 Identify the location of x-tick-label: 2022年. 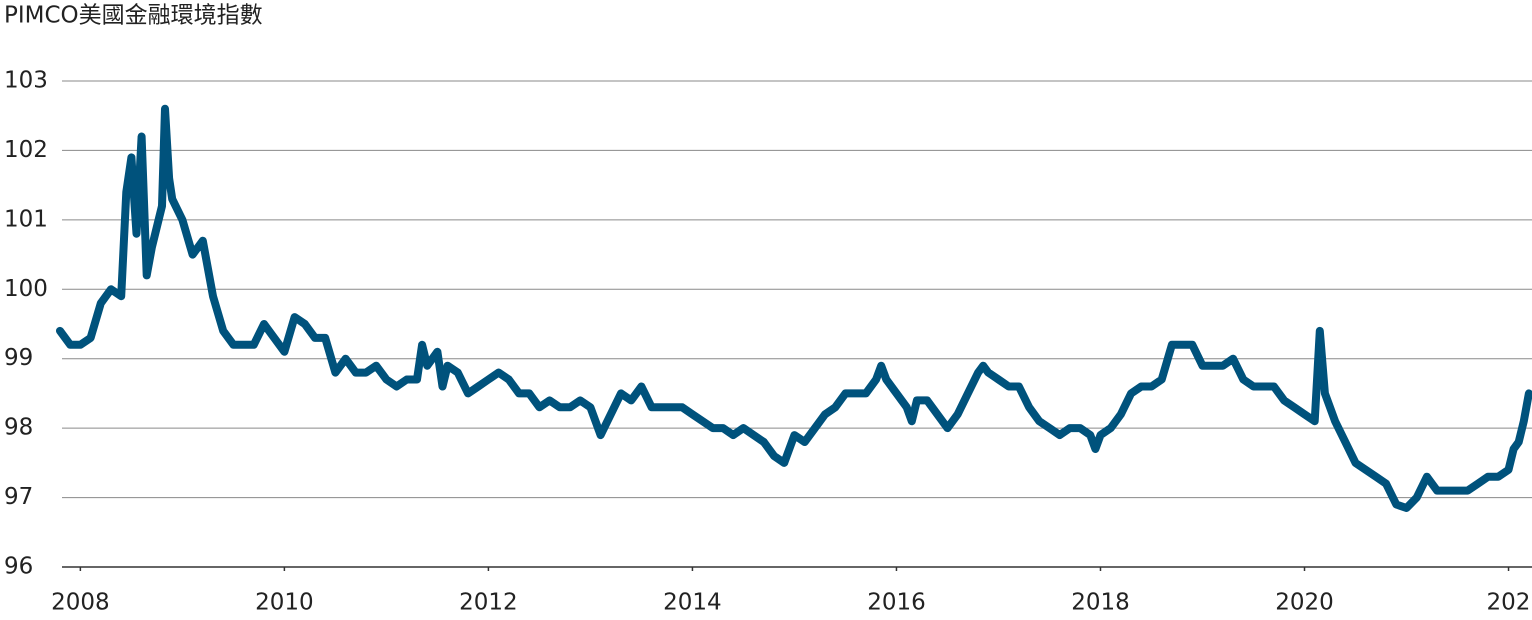
(1509, 603).